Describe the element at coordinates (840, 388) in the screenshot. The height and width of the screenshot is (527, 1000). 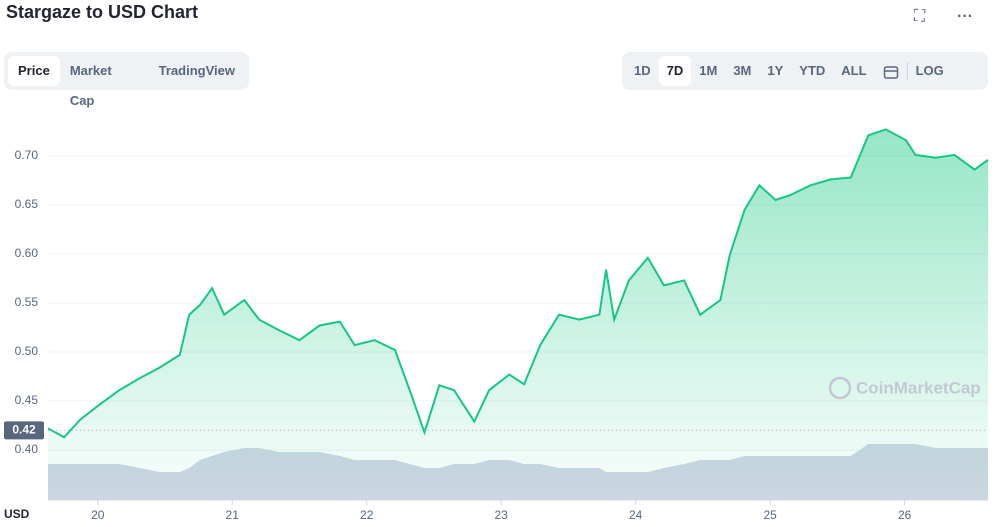
I see `watermark-logo` at that location.